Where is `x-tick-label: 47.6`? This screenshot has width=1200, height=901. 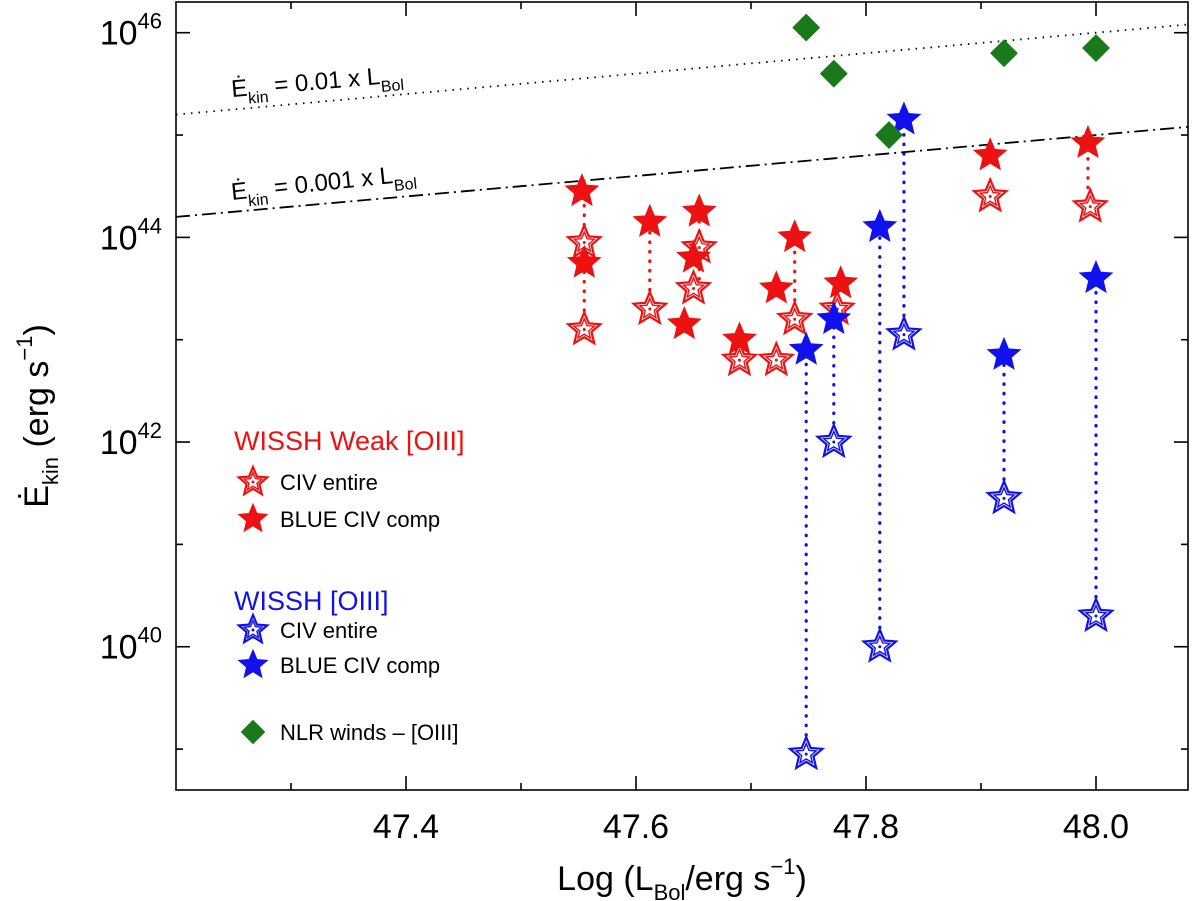
x-tick-label: 47.6 is located at coordinates (636, 827).